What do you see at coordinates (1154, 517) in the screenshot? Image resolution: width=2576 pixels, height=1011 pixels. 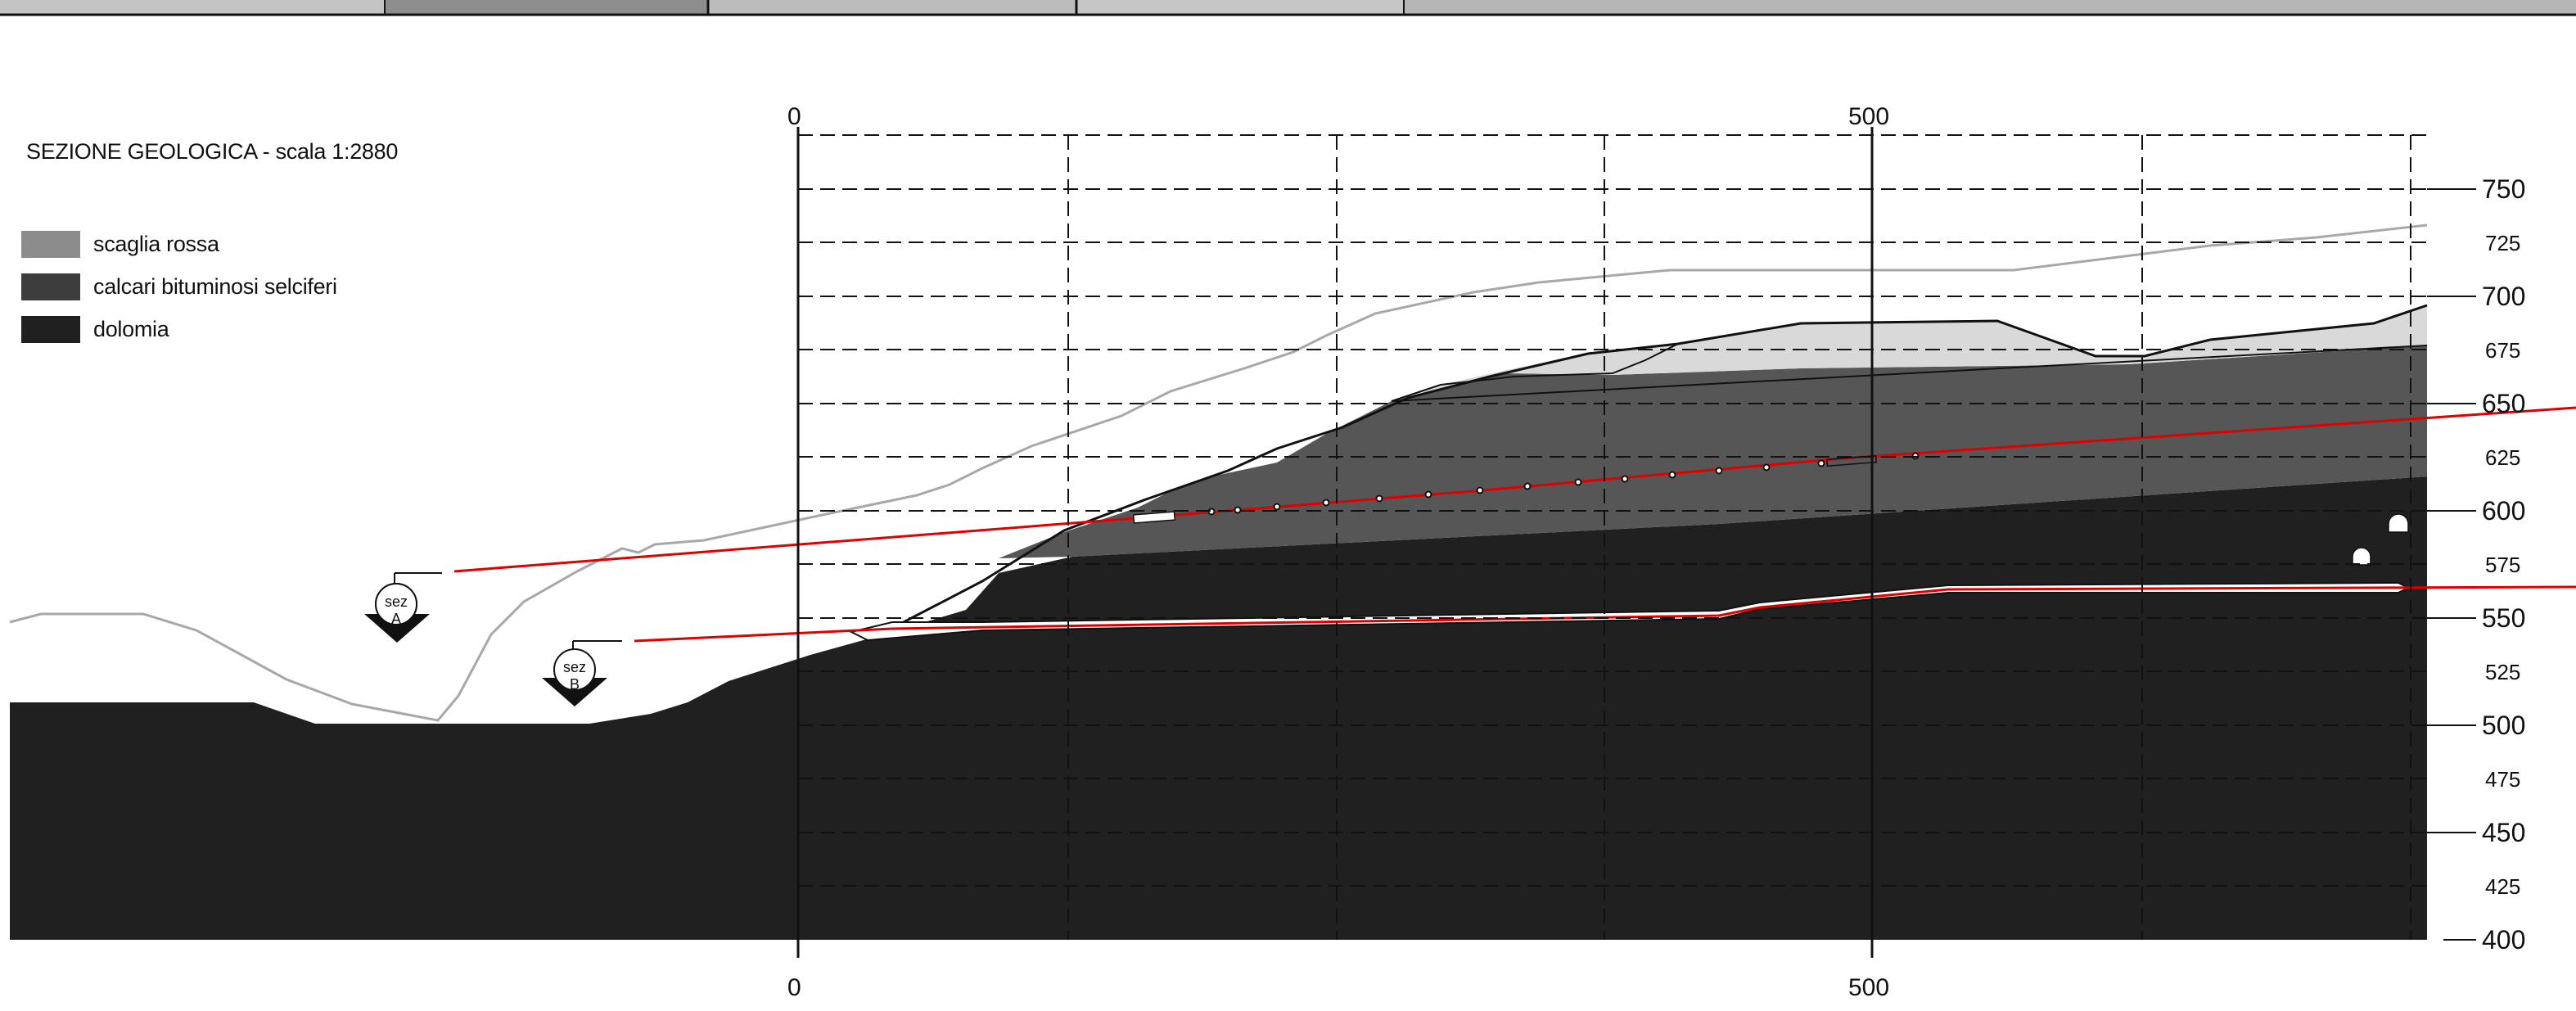 I see `upper-tunnel-portal` at bounding box center [1154, 517].